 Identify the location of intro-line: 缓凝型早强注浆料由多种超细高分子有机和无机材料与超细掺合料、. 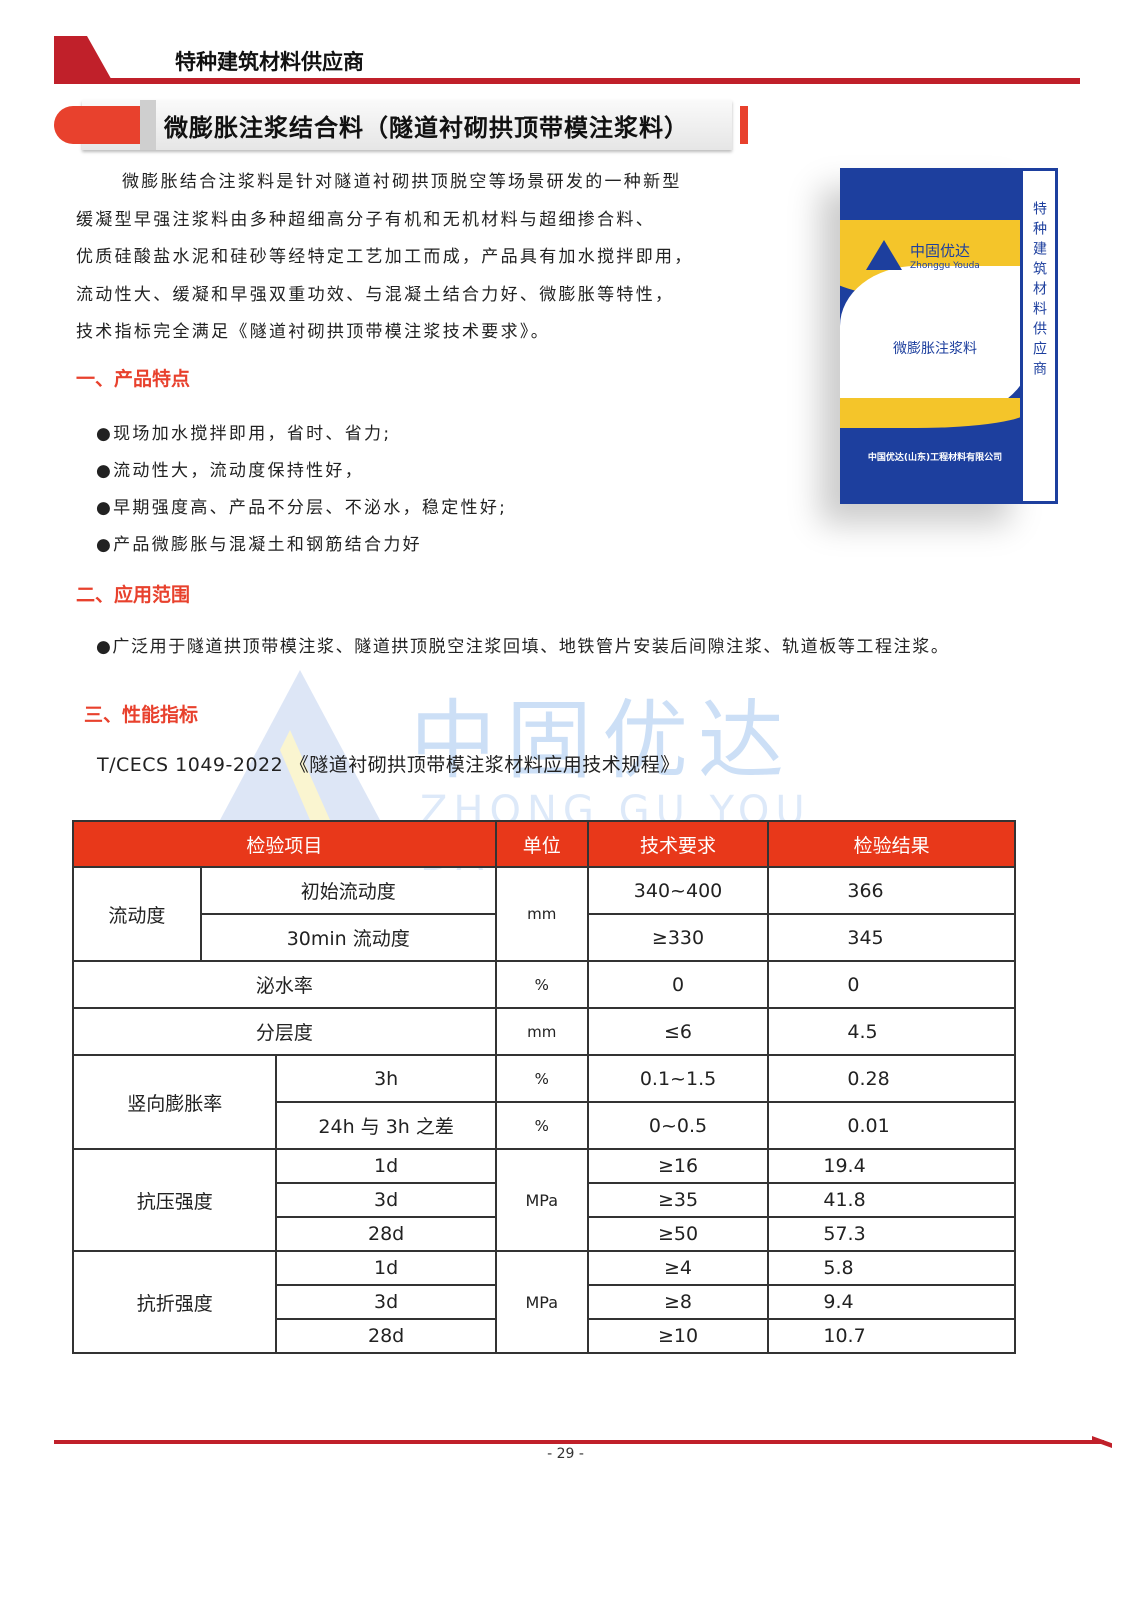
(365, 219).